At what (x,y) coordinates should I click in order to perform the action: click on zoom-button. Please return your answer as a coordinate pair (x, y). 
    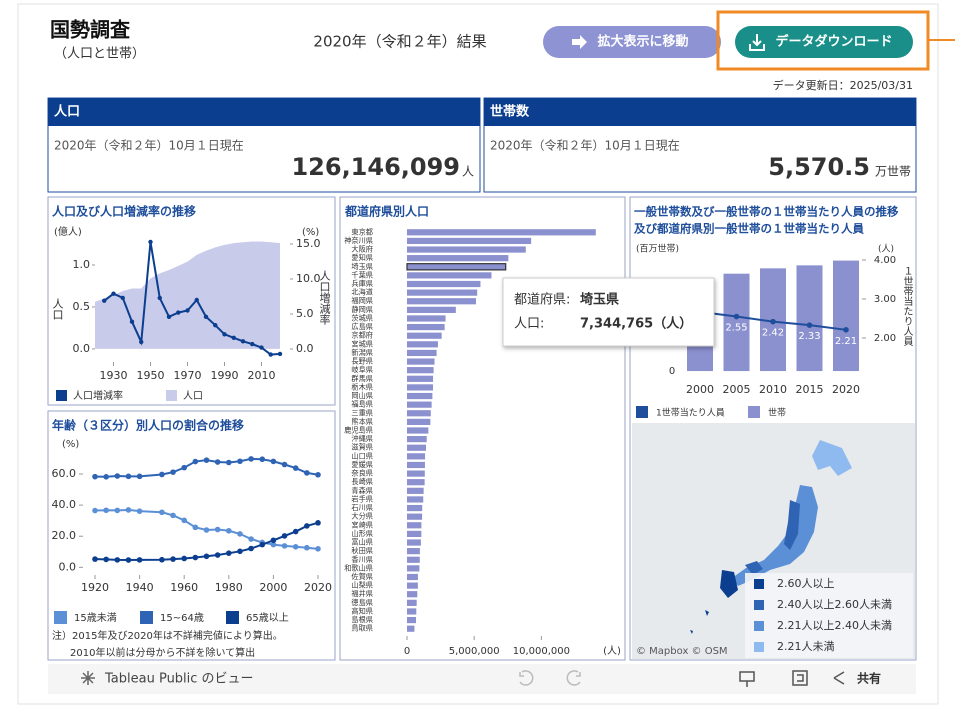
    Looking at the image, I should click on (632, 42).